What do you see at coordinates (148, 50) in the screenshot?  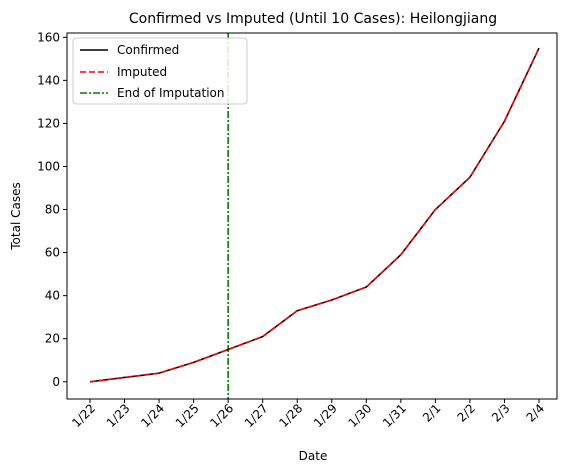 I see `legend-label-confirmed: Confirmed` at bounding box center [148, 50].